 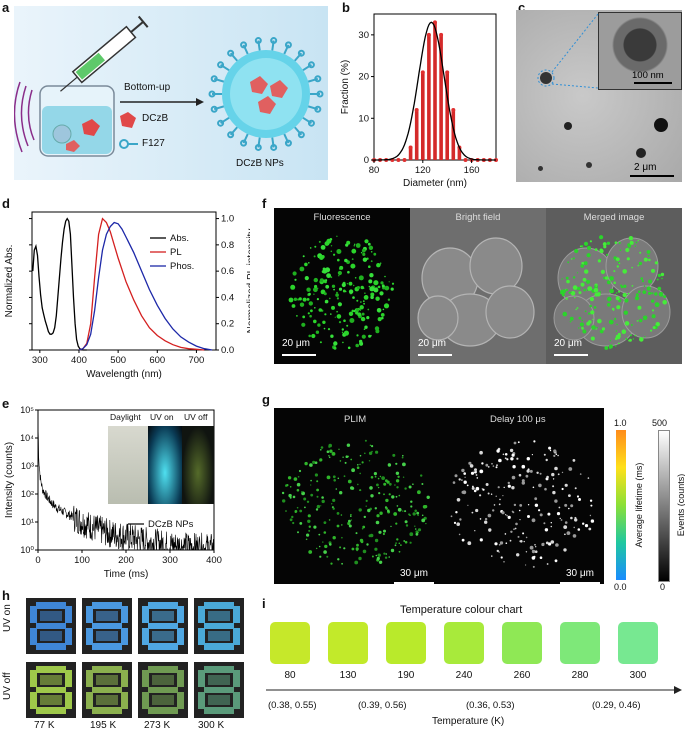 I want to click on digit-grid, so click(x=139, y=658).